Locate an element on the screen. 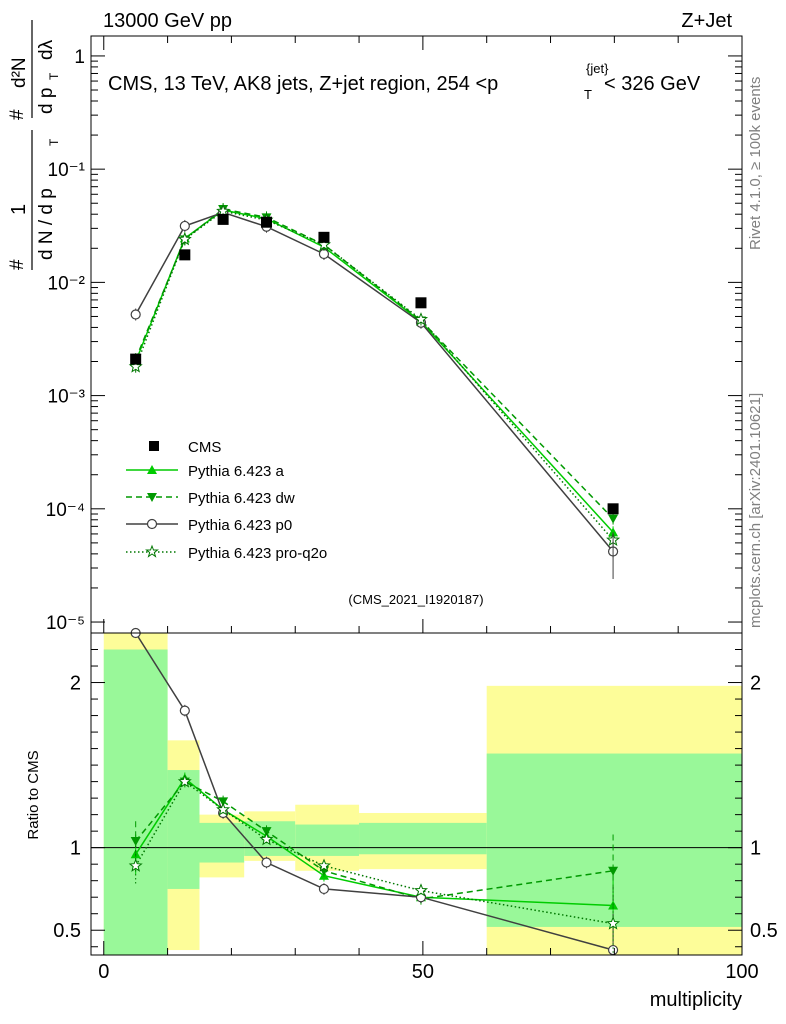  legend-entry-cms: CMS is located at coordinates (185, 447).